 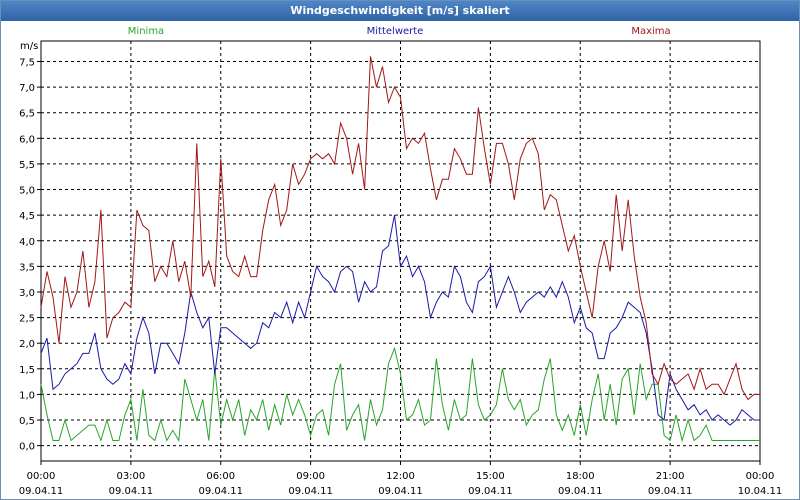 I want to click on legend-maxima: Maxima, so click(x=650, y=31).